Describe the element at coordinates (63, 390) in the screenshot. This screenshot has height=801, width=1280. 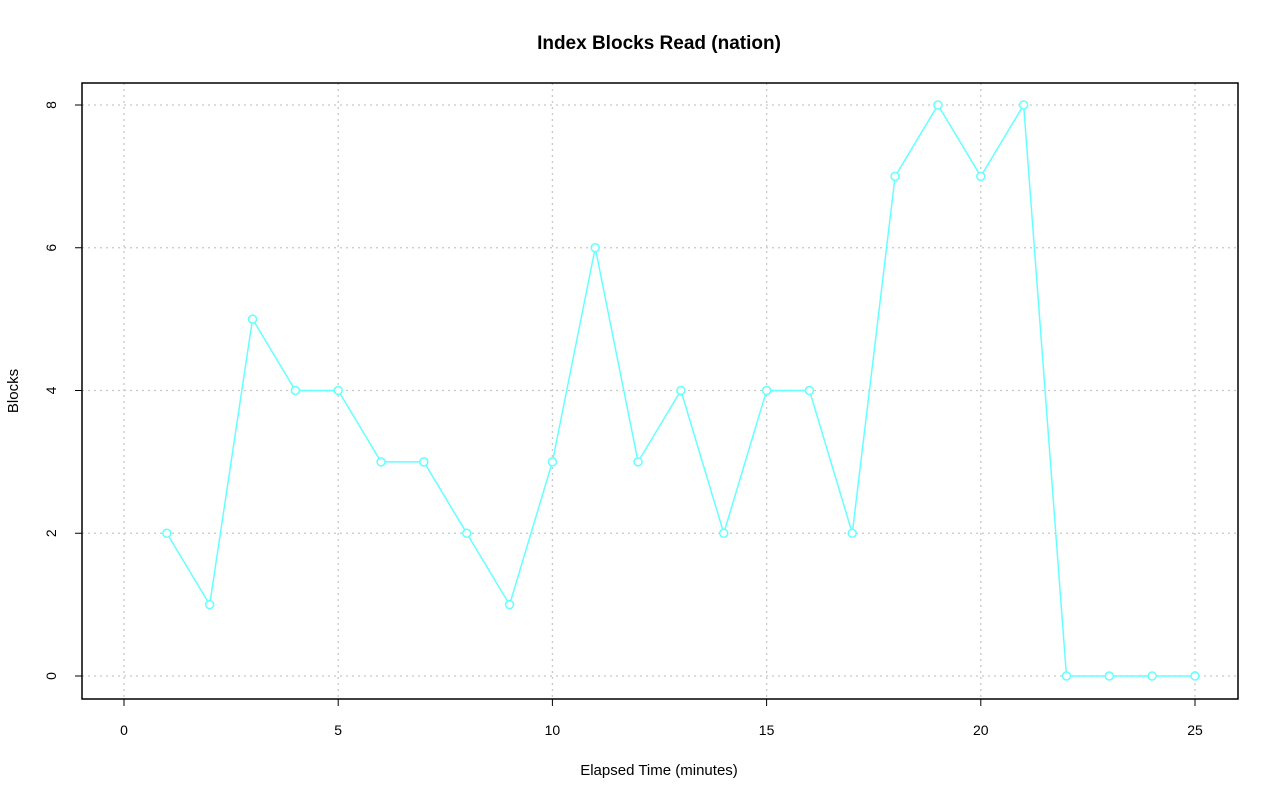
I see `y-axis: 0 2 4 6 8` at that location.